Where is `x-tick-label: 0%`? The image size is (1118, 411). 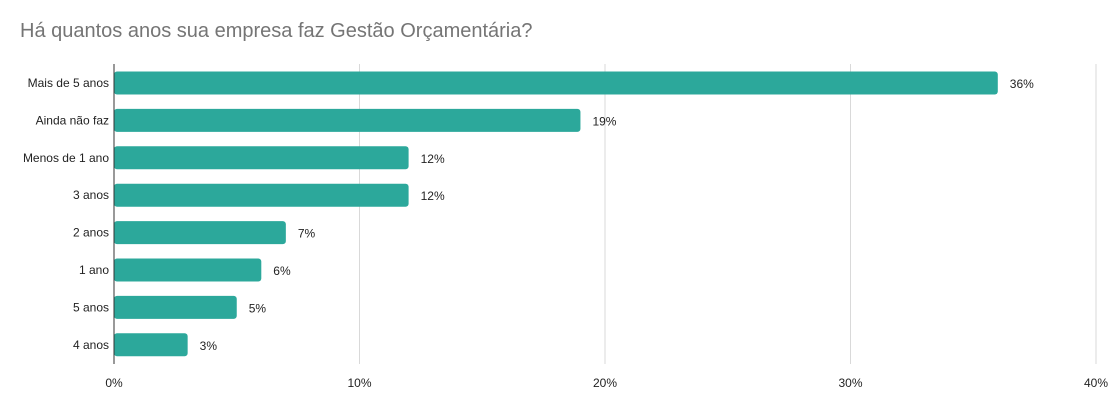
x-tick-label: 0% is located at coordinates (114, 383).